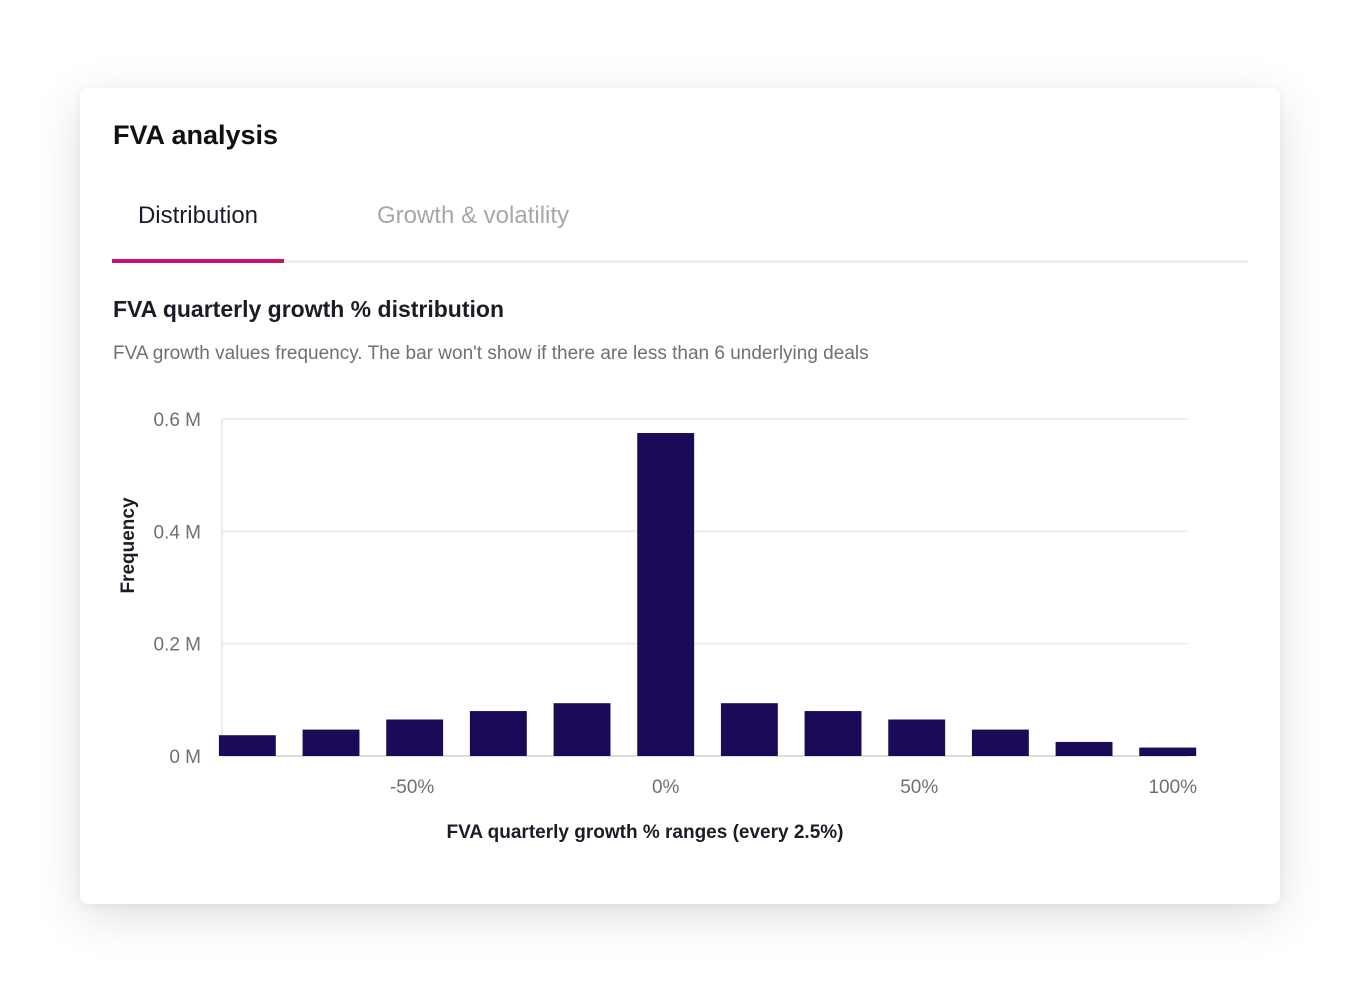 This screenshot has width=1360, height=992. Describe the element at coordinates (666, 787) in the screenshot. I see `x-tick-label: 0%` at that location.